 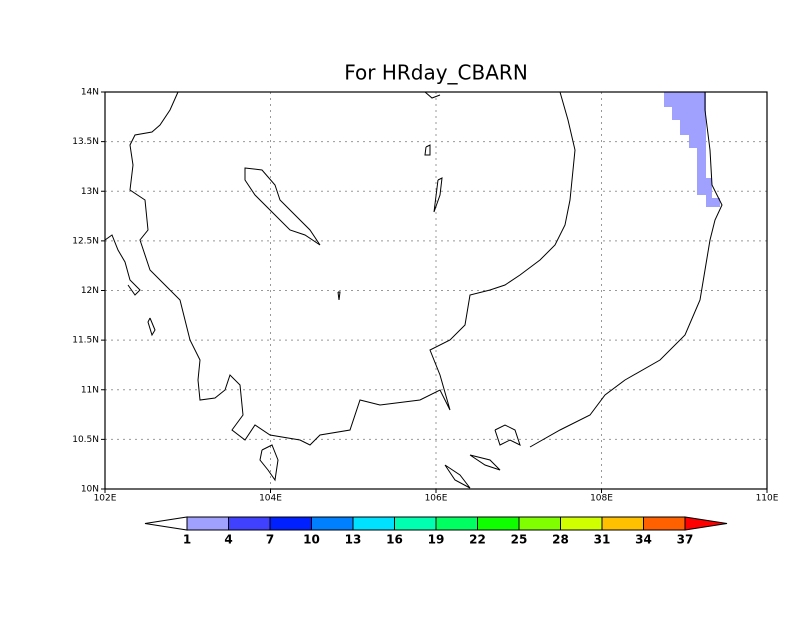 I want to click on colorbar-label: 10, so click(x=311, y=540).